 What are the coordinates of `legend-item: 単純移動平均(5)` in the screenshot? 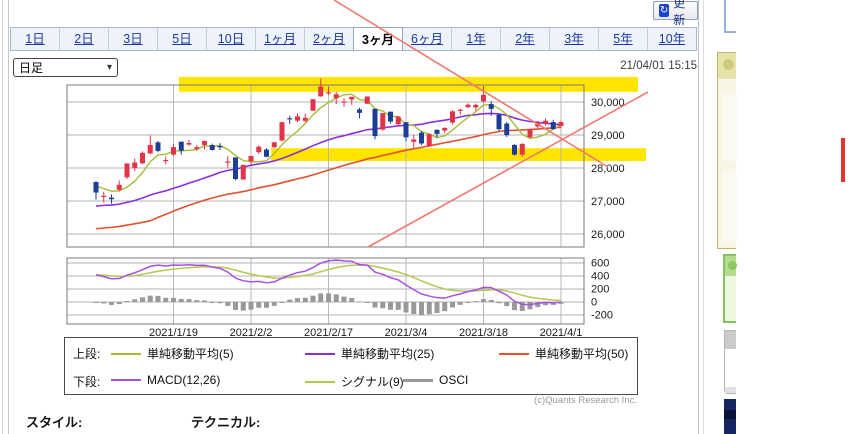 It's located at (172, 353).